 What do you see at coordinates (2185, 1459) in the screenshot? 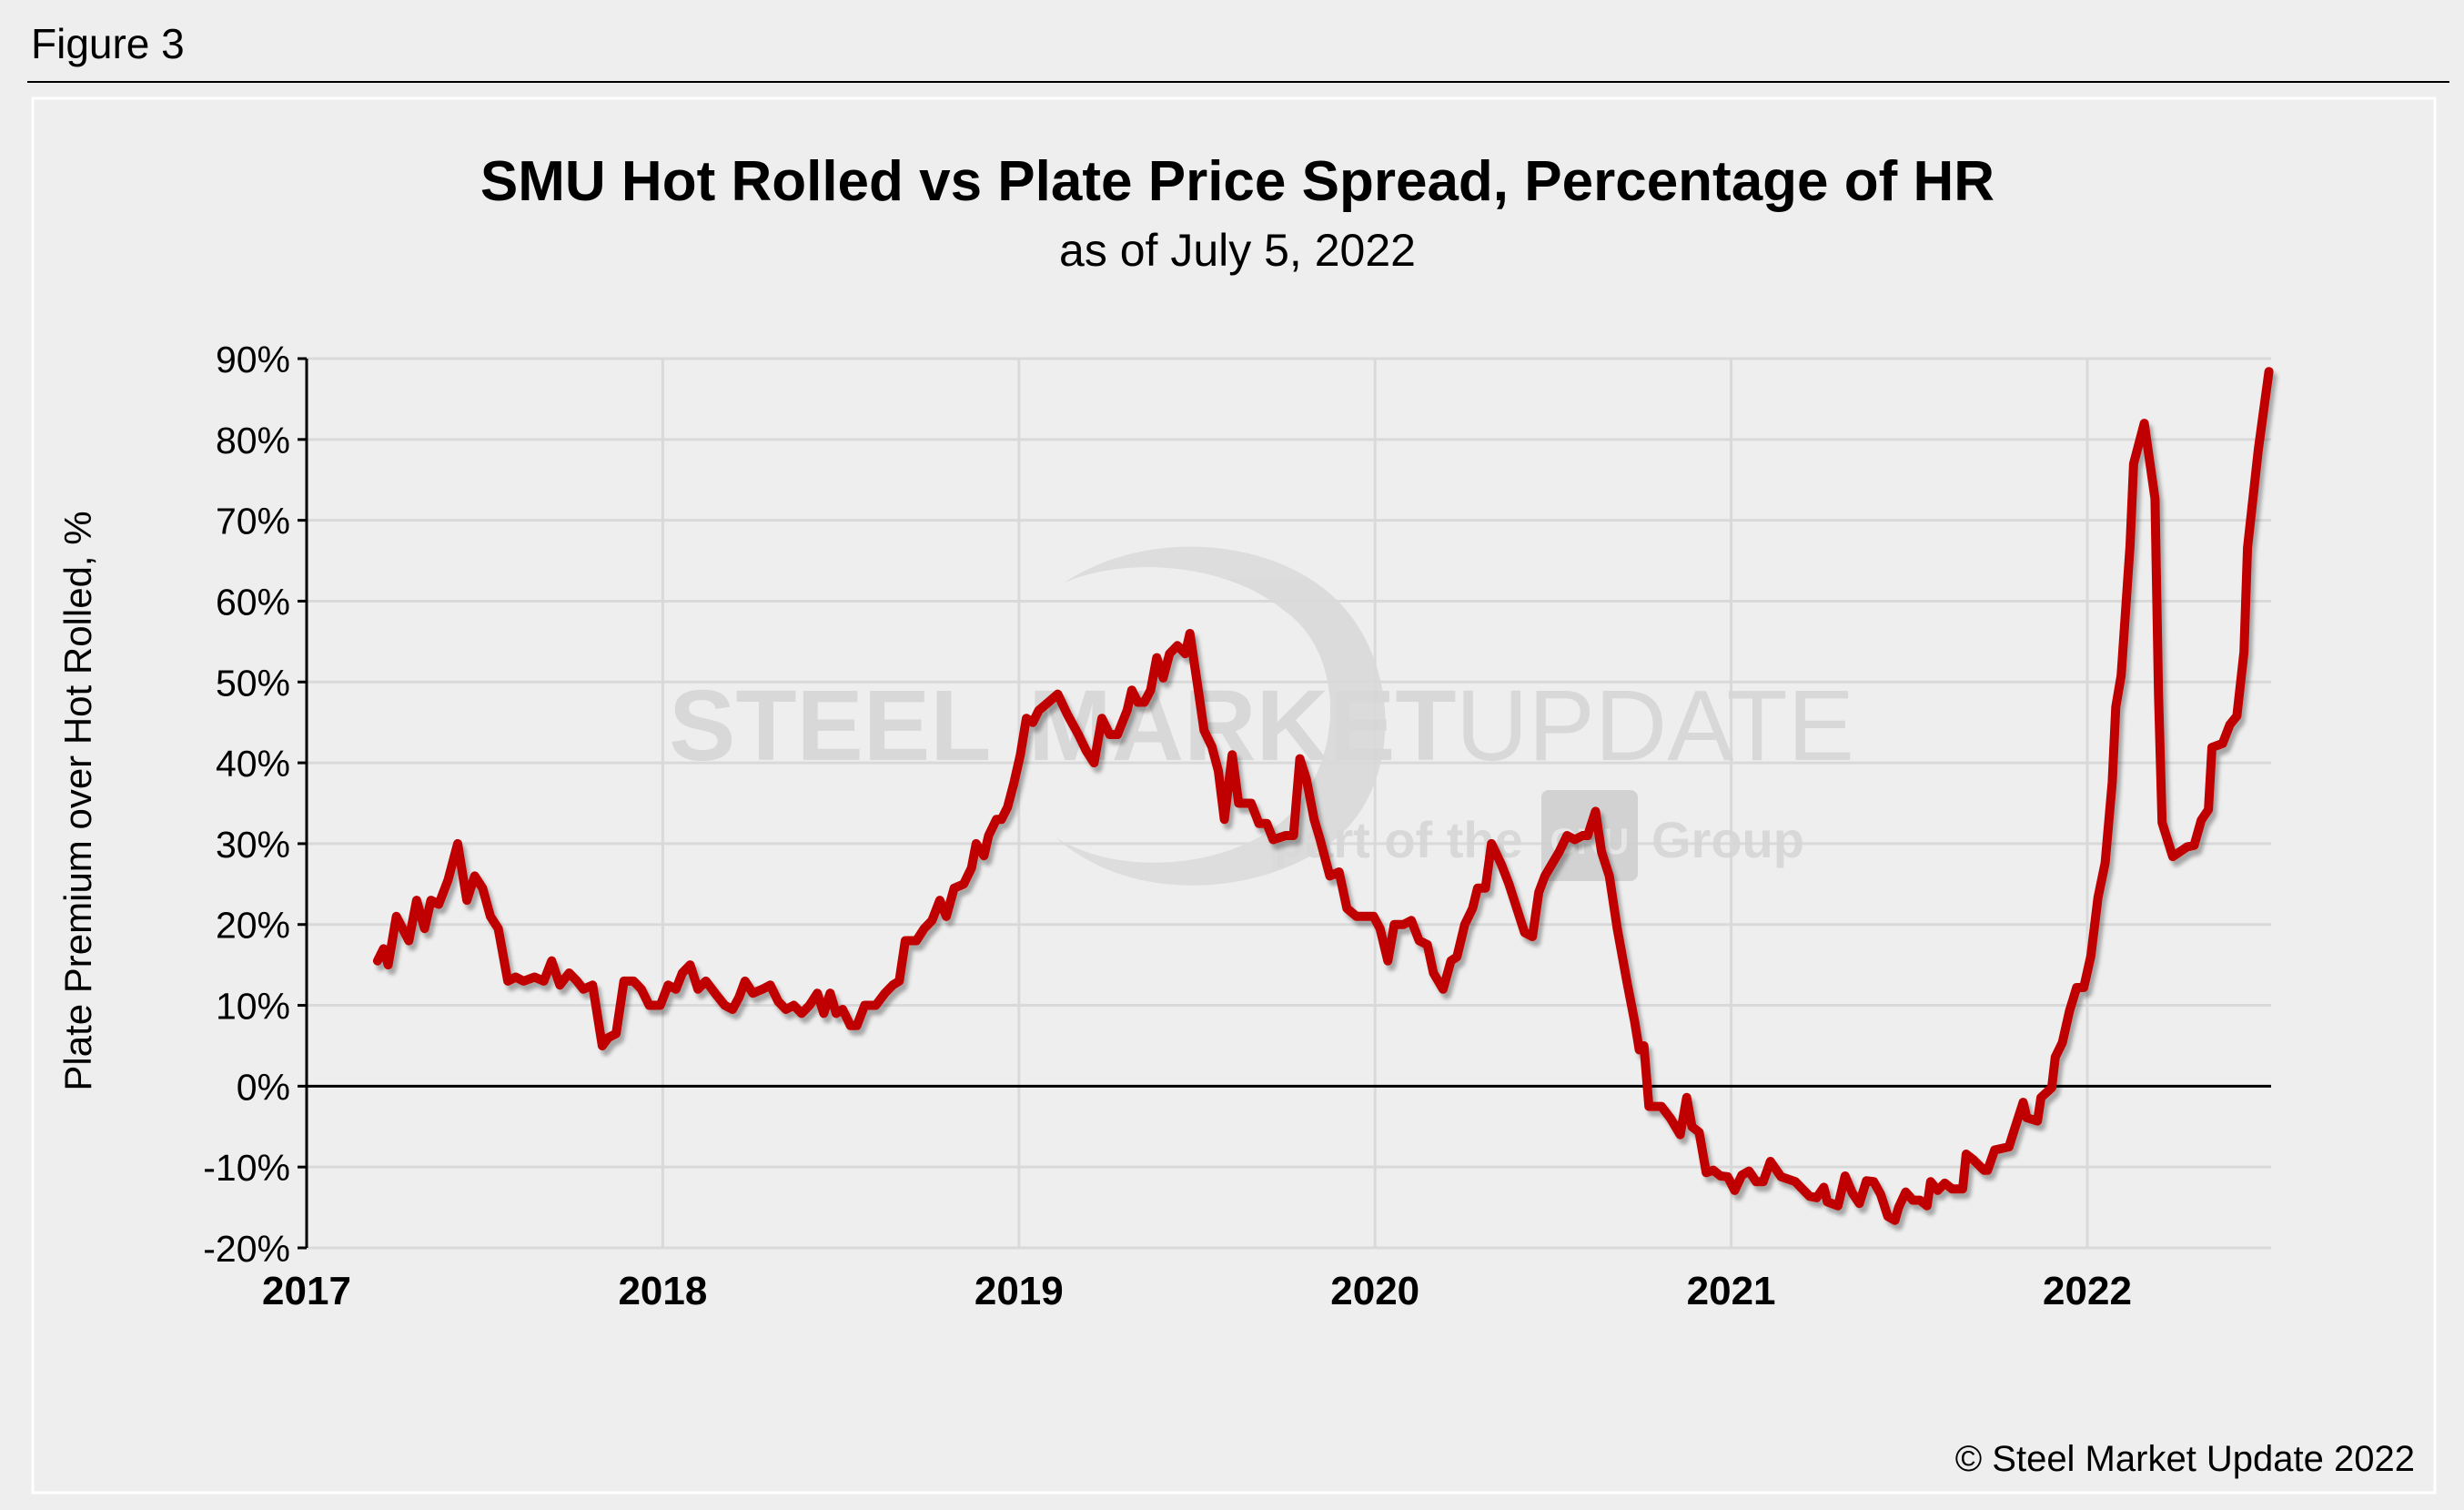
I see `copyright: © Steel Market Update 2022` at bounding box center [2185, 1459].